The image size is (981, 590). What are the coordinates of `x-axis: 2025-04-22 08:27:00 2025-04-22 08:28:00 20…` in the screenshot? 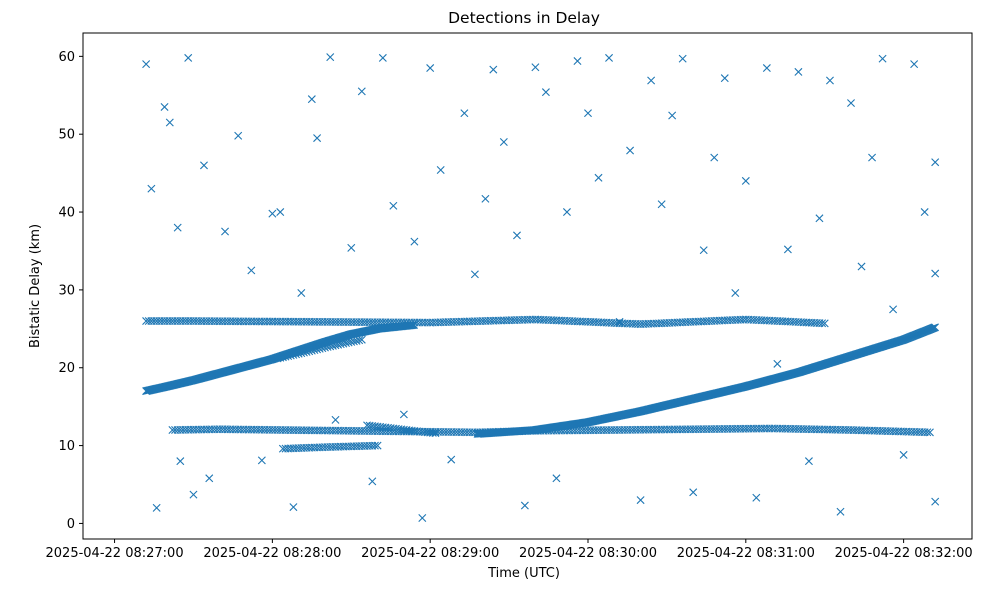 It's located at (509, 550).